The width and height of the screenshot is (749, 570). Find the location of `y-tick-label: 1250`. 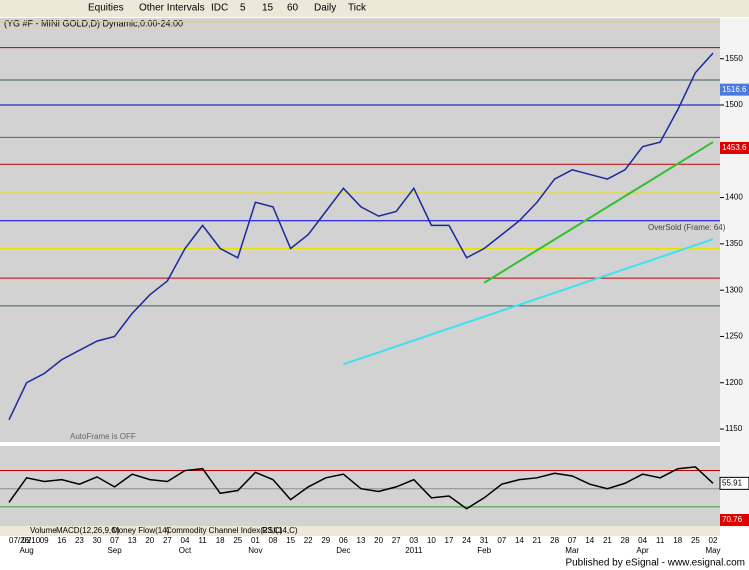

y-tick-label: 1250 is located at coordinates (734, 336).